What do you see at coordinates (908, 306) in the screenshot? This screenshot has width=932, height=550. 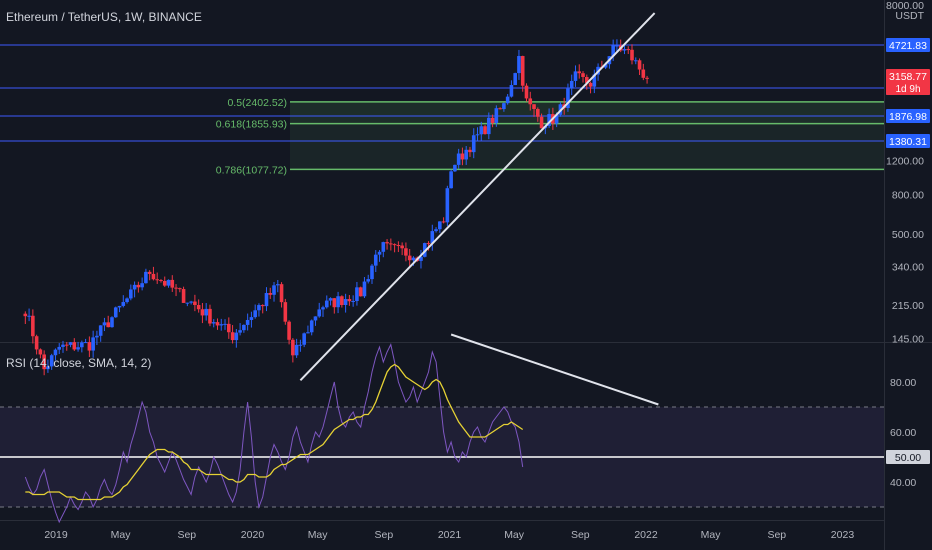 I see `price-axis-tick-label: 215.00` at bounding box center [908, 306].